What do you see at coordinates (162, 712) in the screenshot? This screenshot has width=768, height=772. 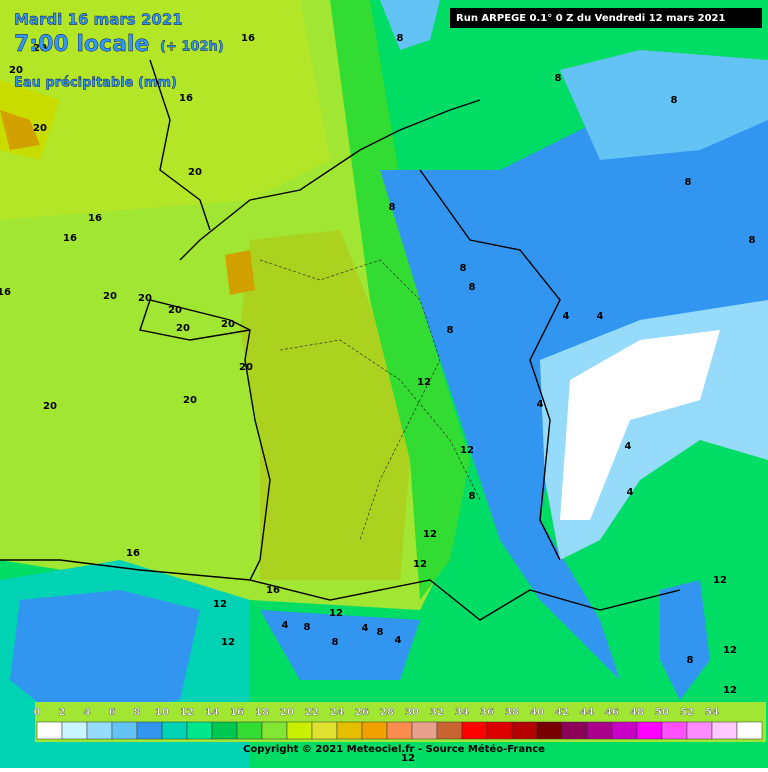 I see `legend-label: 10` at bounding box center [162, 712].